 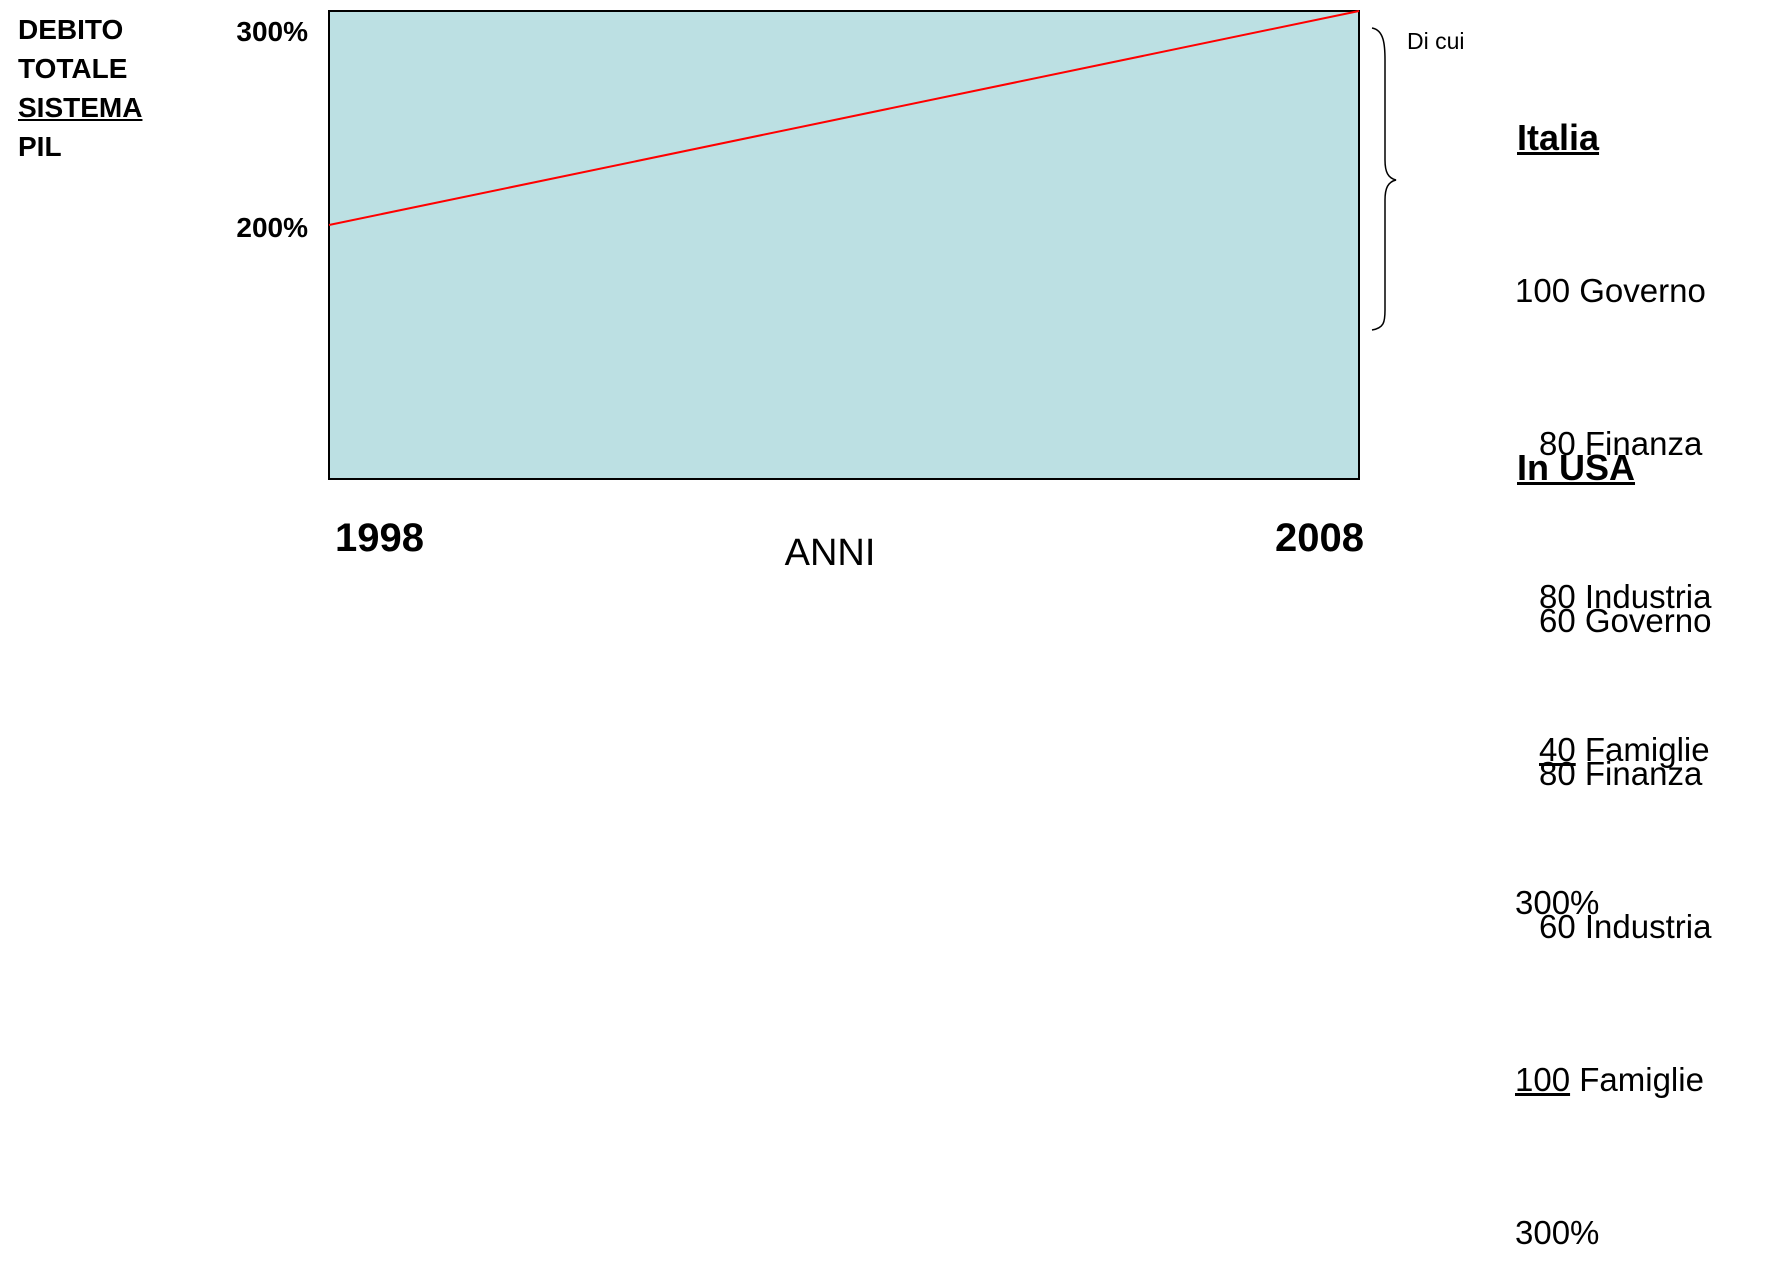 I want to click on usa-total: 300%, so click(x=1557, y=1232).